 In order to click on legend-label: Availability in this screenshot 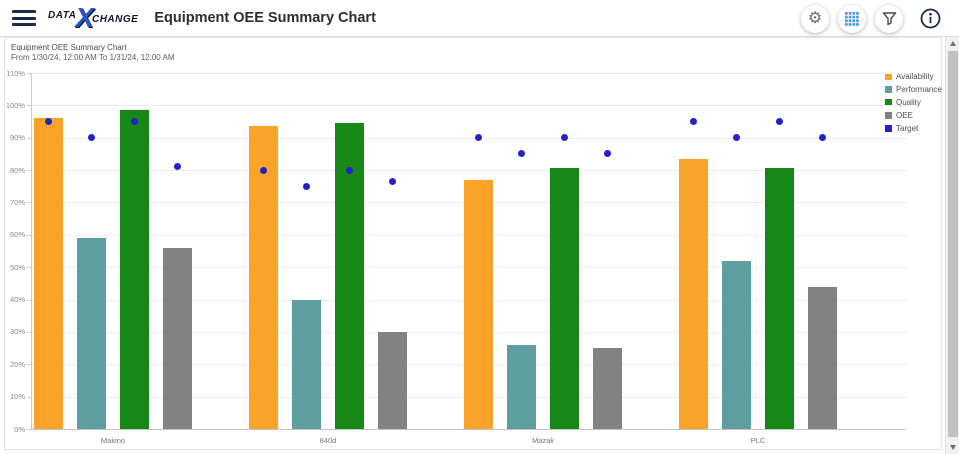, I will do `click(915, 76)`.